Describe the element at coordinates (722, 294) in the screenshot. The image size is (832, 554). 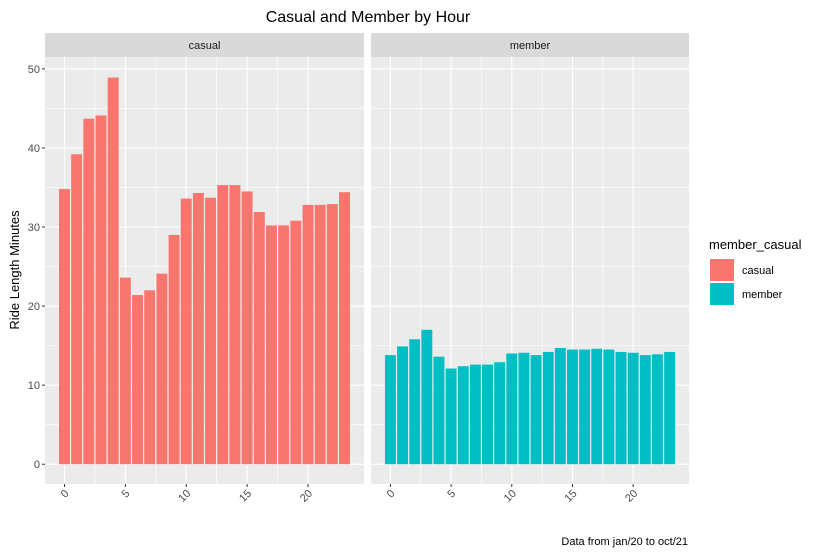
I see `legend-key-member` at that location.